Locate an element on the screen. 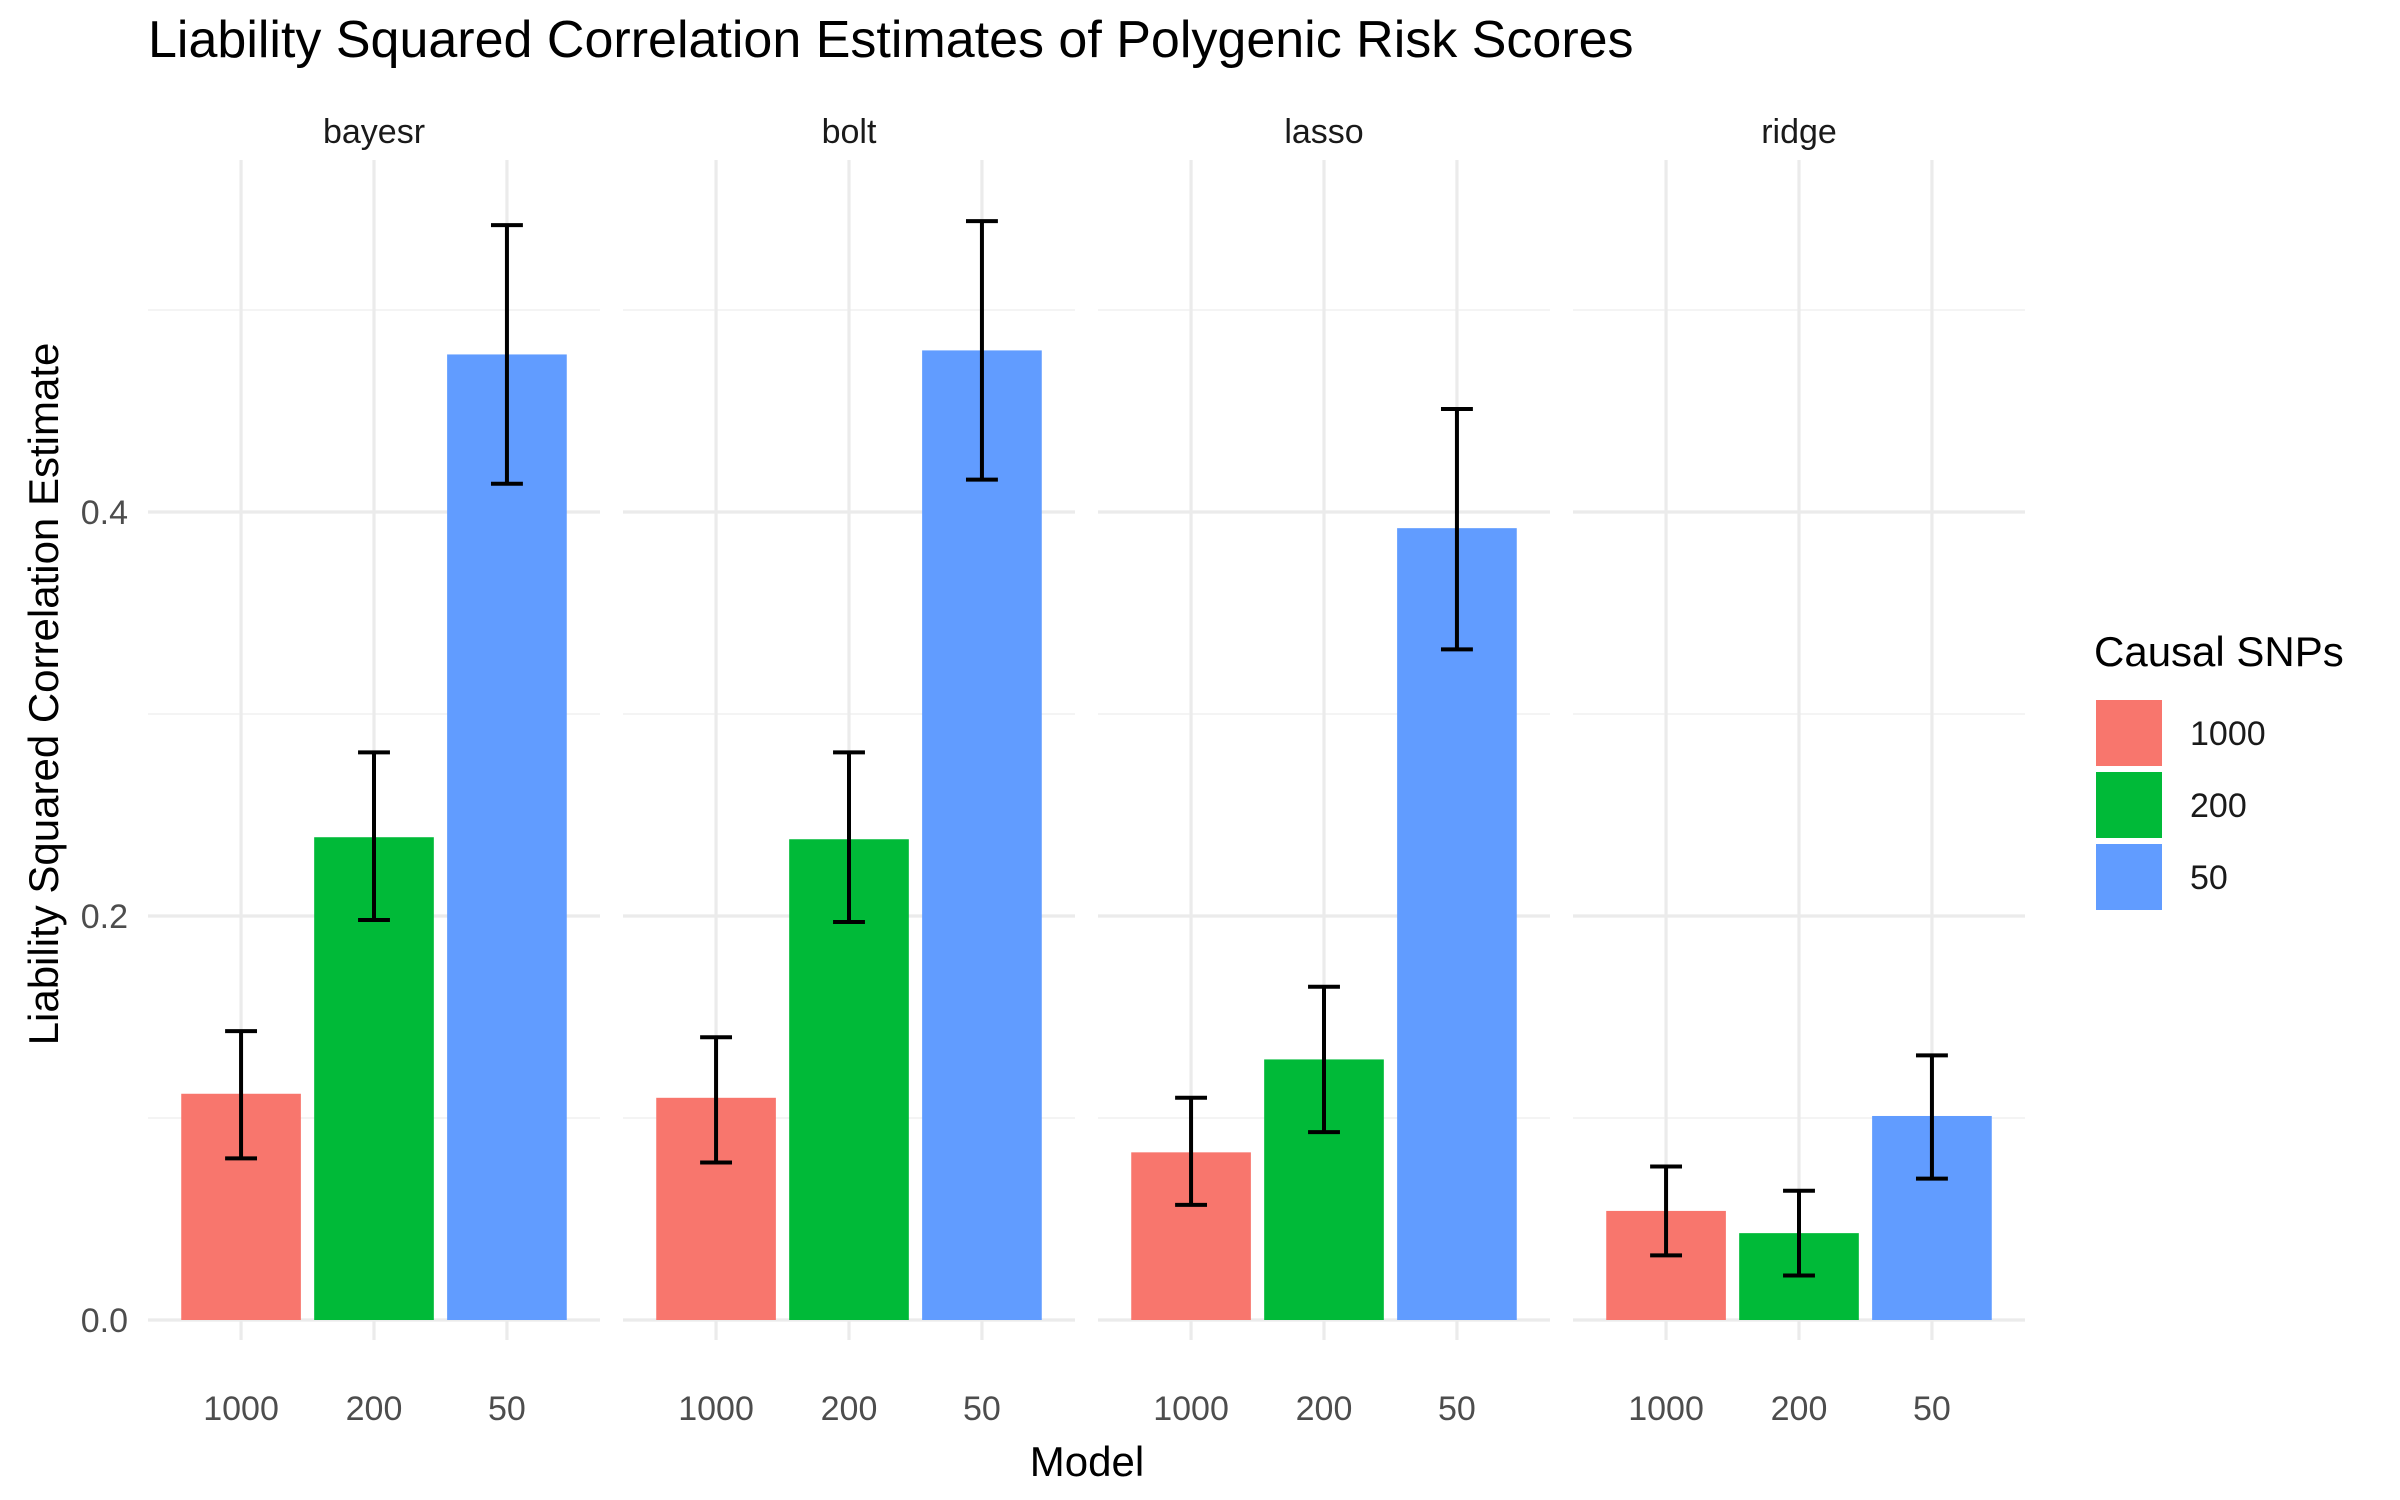  legend-item-200: 200 is located at coordinates (2171, 805).